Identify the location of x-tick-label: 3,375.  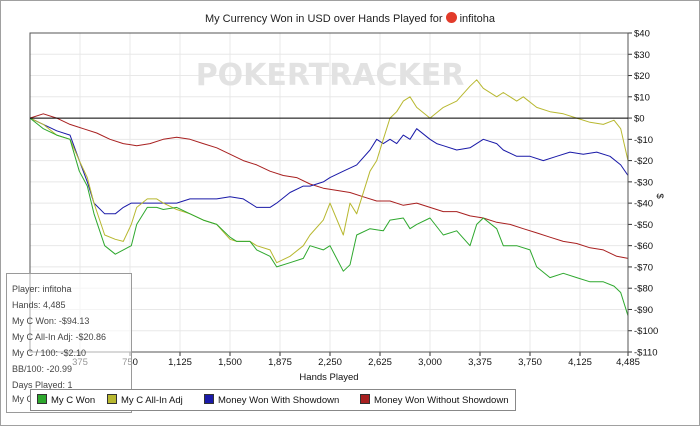
(480, 362).